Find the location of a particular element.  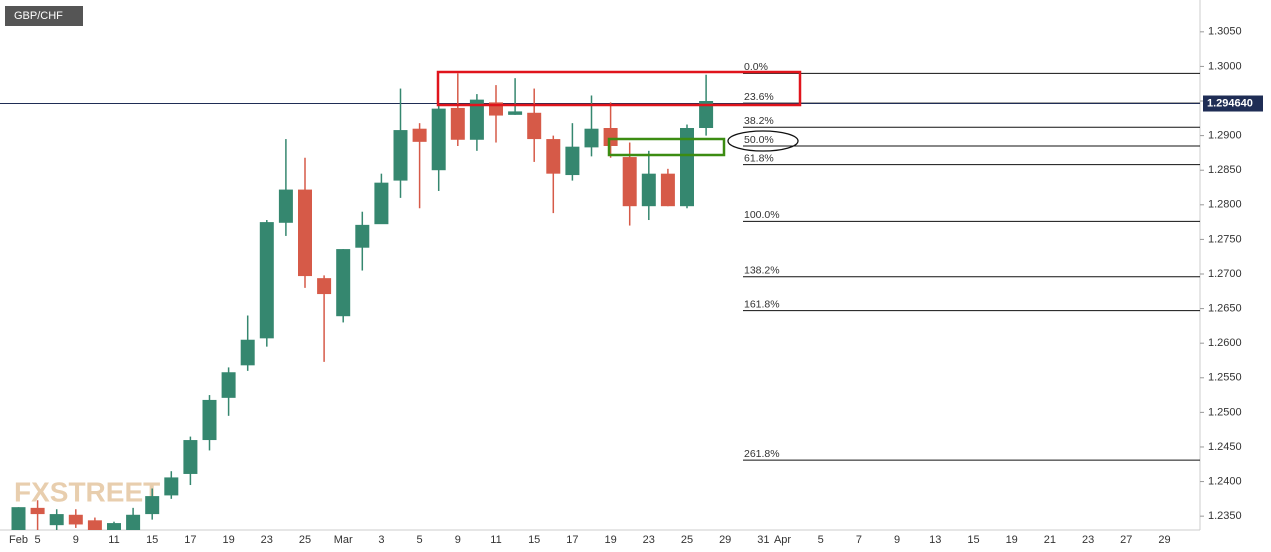

x-tick-label: 13 is located at coordinates (935, 540).